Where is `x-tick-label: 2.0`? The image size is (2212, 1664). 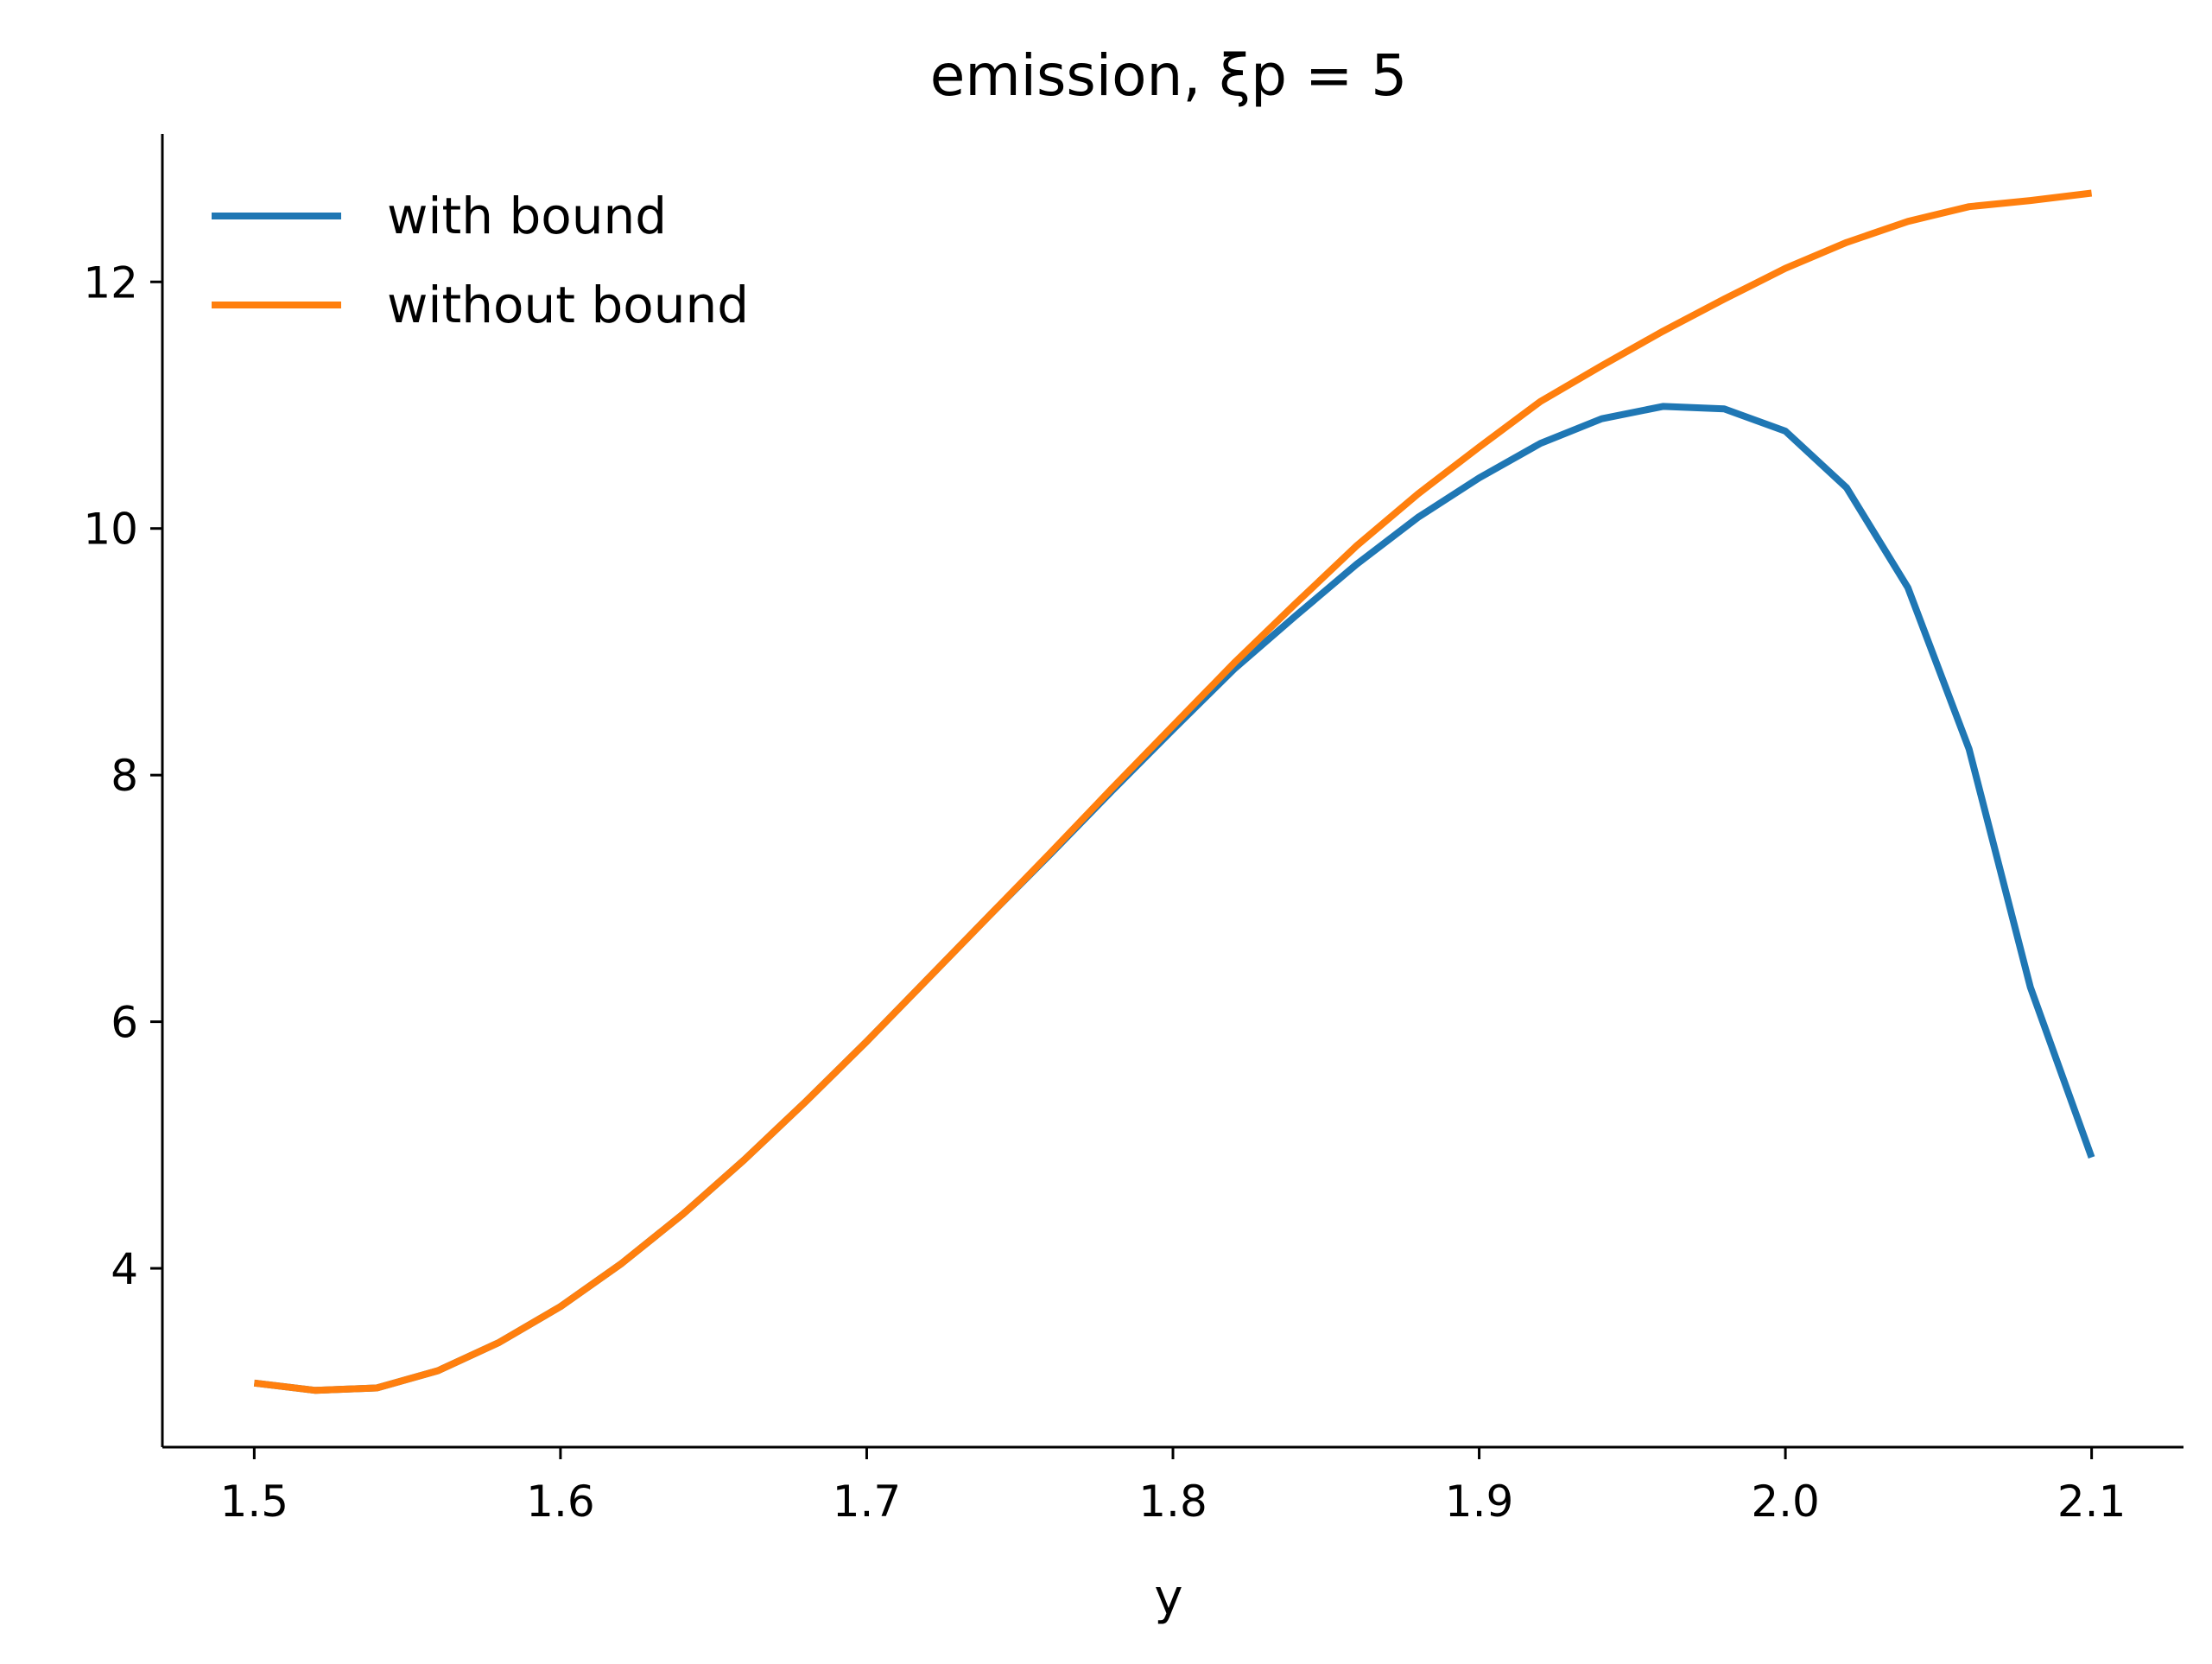
x-tick-label: 2.0 is located at coordinates (1785, 1502).